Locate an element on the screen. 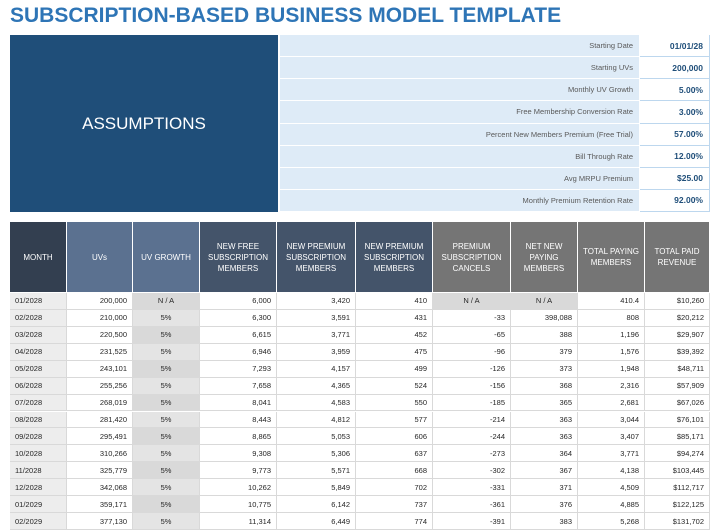  table-cell: 550 is located at coordinates (394, 403).